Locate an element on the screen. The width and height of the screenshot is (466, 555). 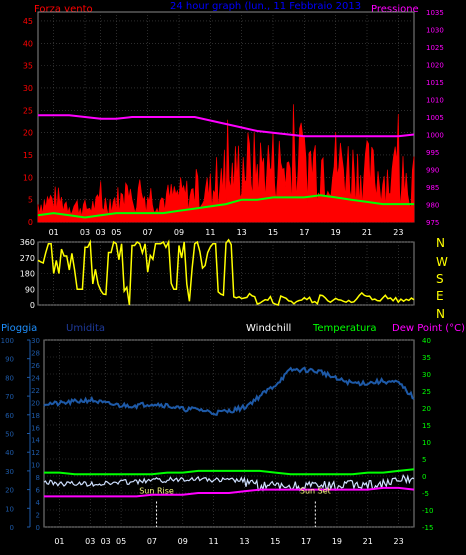
direction-letter: S is located at coordinates (440, 279).